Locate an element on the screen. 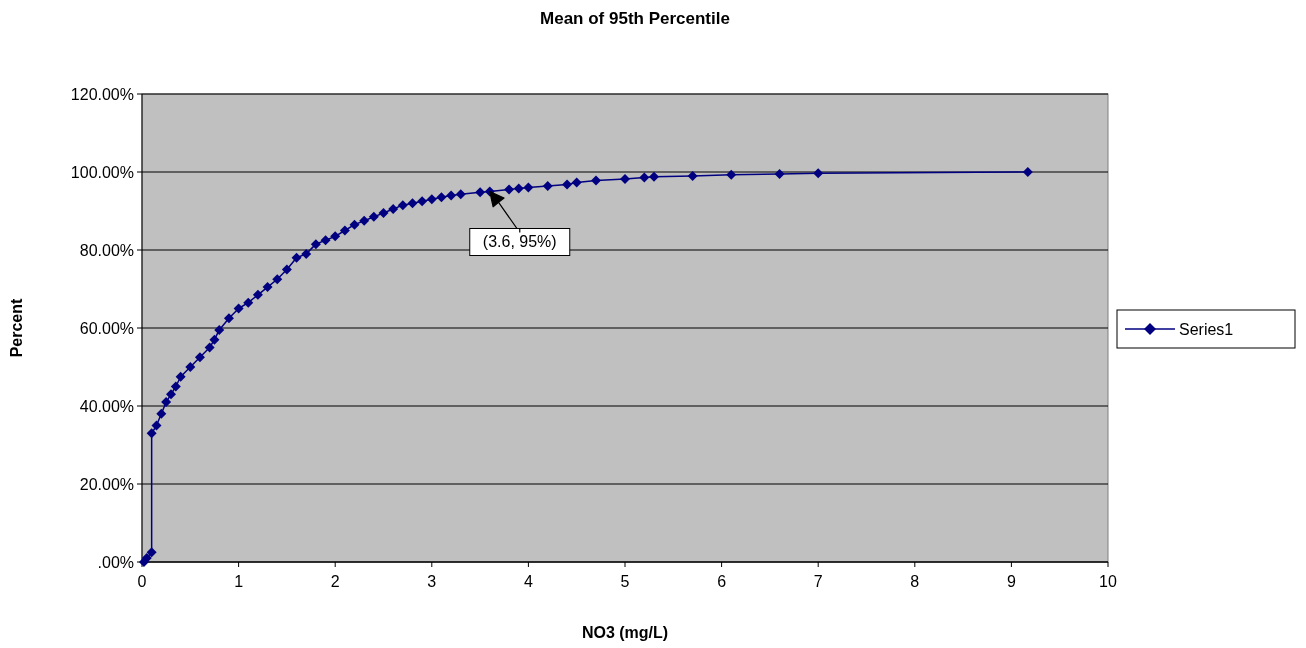 This screenshot has height=648, width=1306. x-tick-label: 1 is located at coordinates (239, 581).